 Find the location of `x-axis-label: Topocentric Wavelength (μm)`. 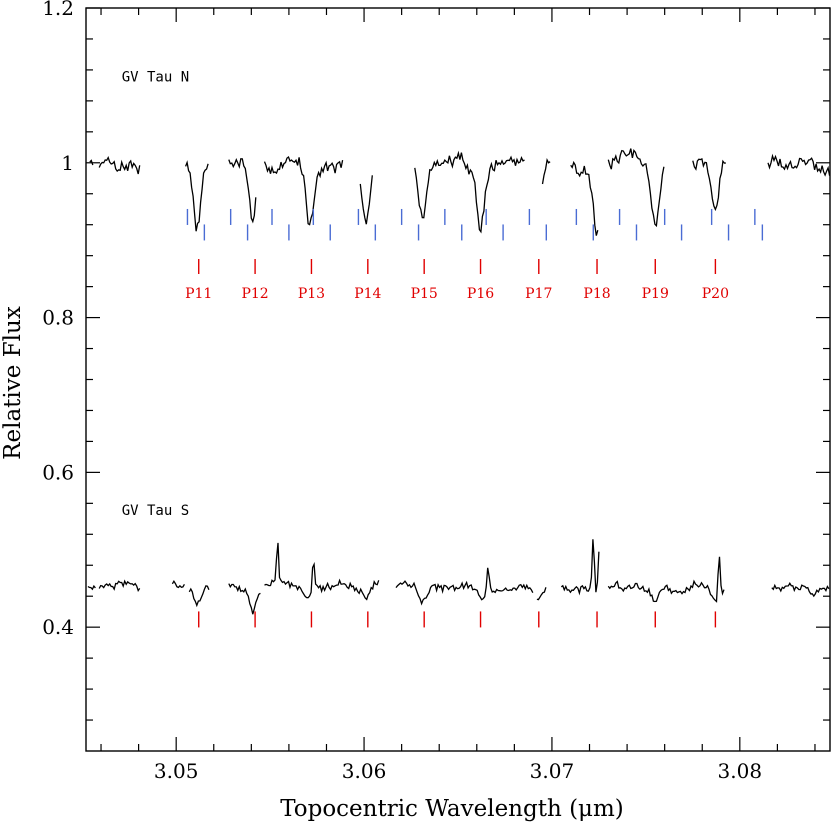

x-axis-label: Topocentric Wavelength (μm) is located at coordinates (452, 809).